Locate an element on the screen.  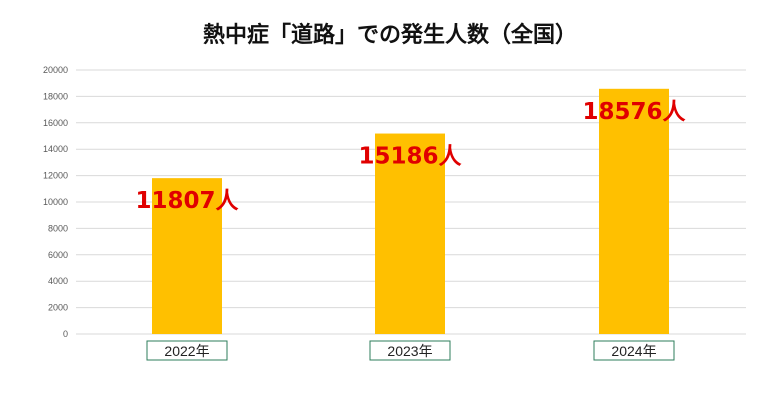
y-tick-label: 10000 is located at coordinates (55, 202).